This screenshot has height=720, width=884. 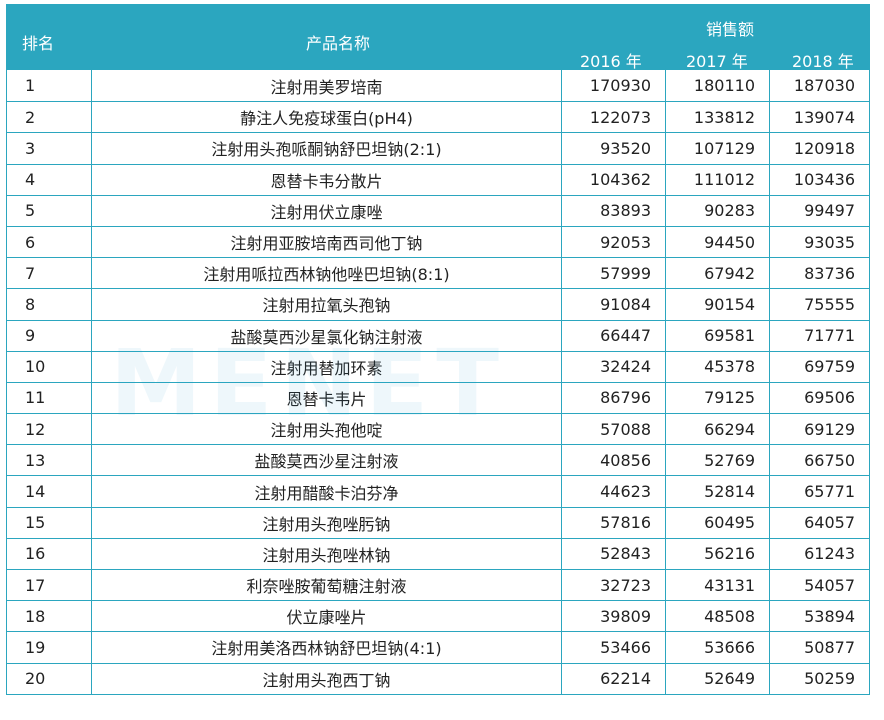 What do you see at coordinates (717, 553) in the screenshot?
I see `sales-2017-cell: 56216` at bounding box center [717, 553].